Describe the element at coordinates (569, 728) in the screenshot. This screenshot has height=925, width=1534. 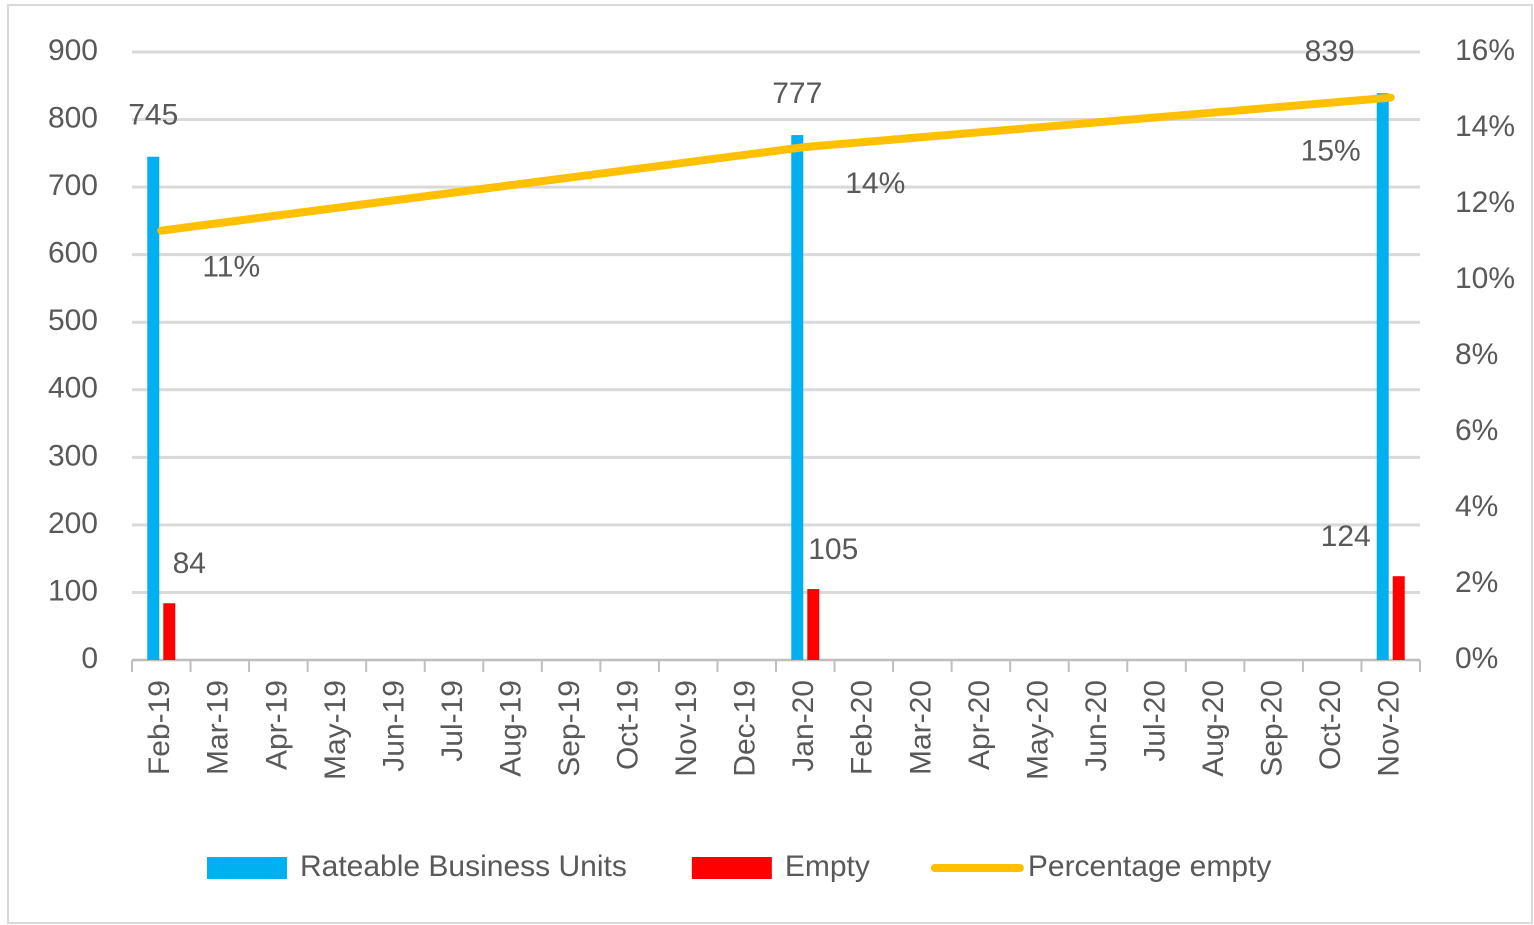
I see `x-tick-label: Sep-19` at that location.